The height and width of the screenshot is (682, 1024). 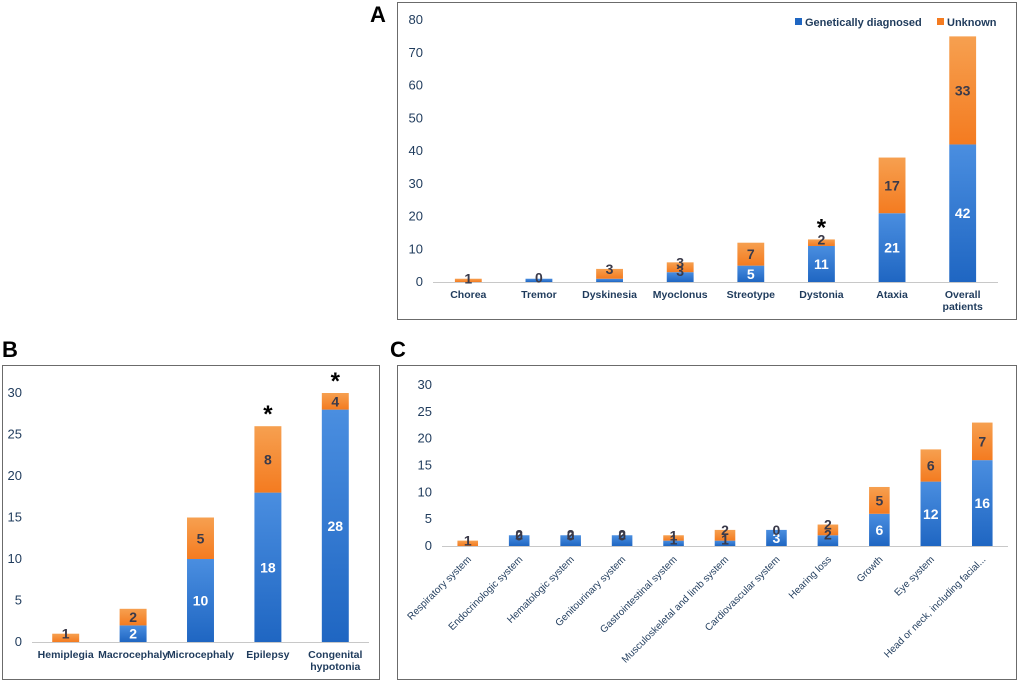 What do you see at coordinates (673, 543) in the screenshot?
I see `bar-genetic-gastrointestinal-system` at bounding box center [673, 543].